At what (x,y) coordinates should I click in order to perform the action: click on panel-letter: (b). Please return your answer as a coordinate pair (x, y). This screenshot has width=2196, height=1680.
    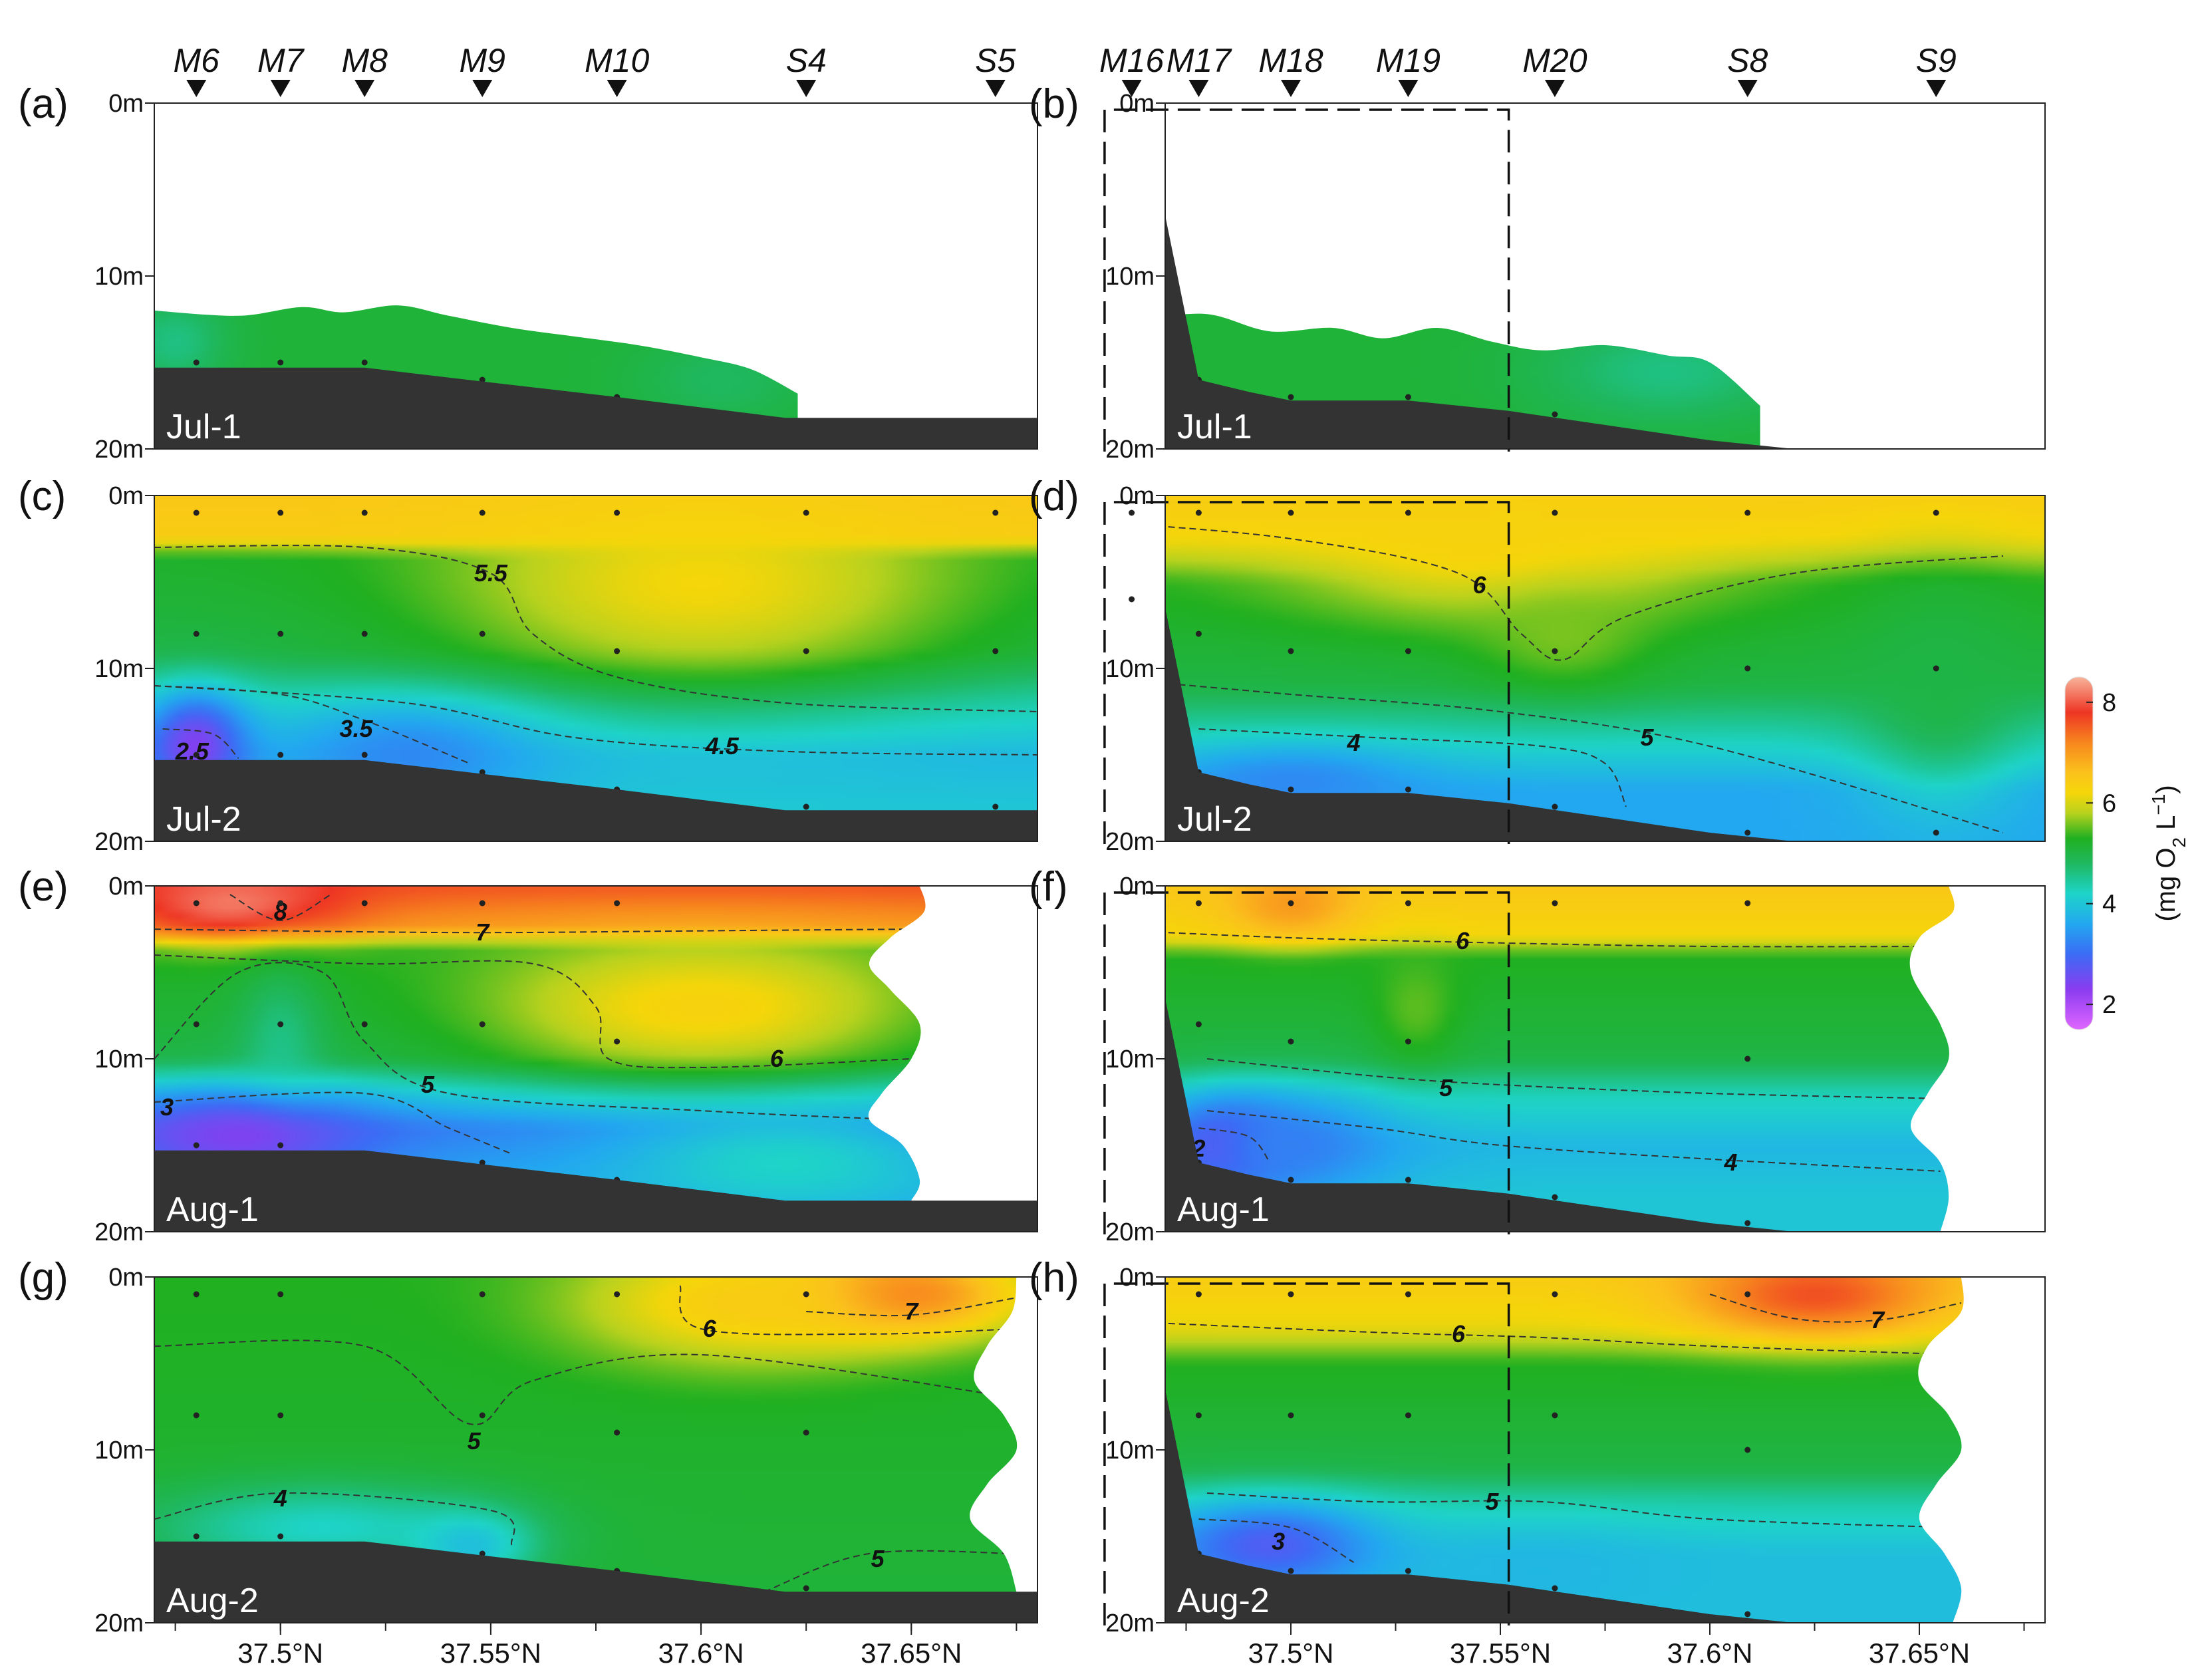
    Looking at the image, I should click on (1054, 104).